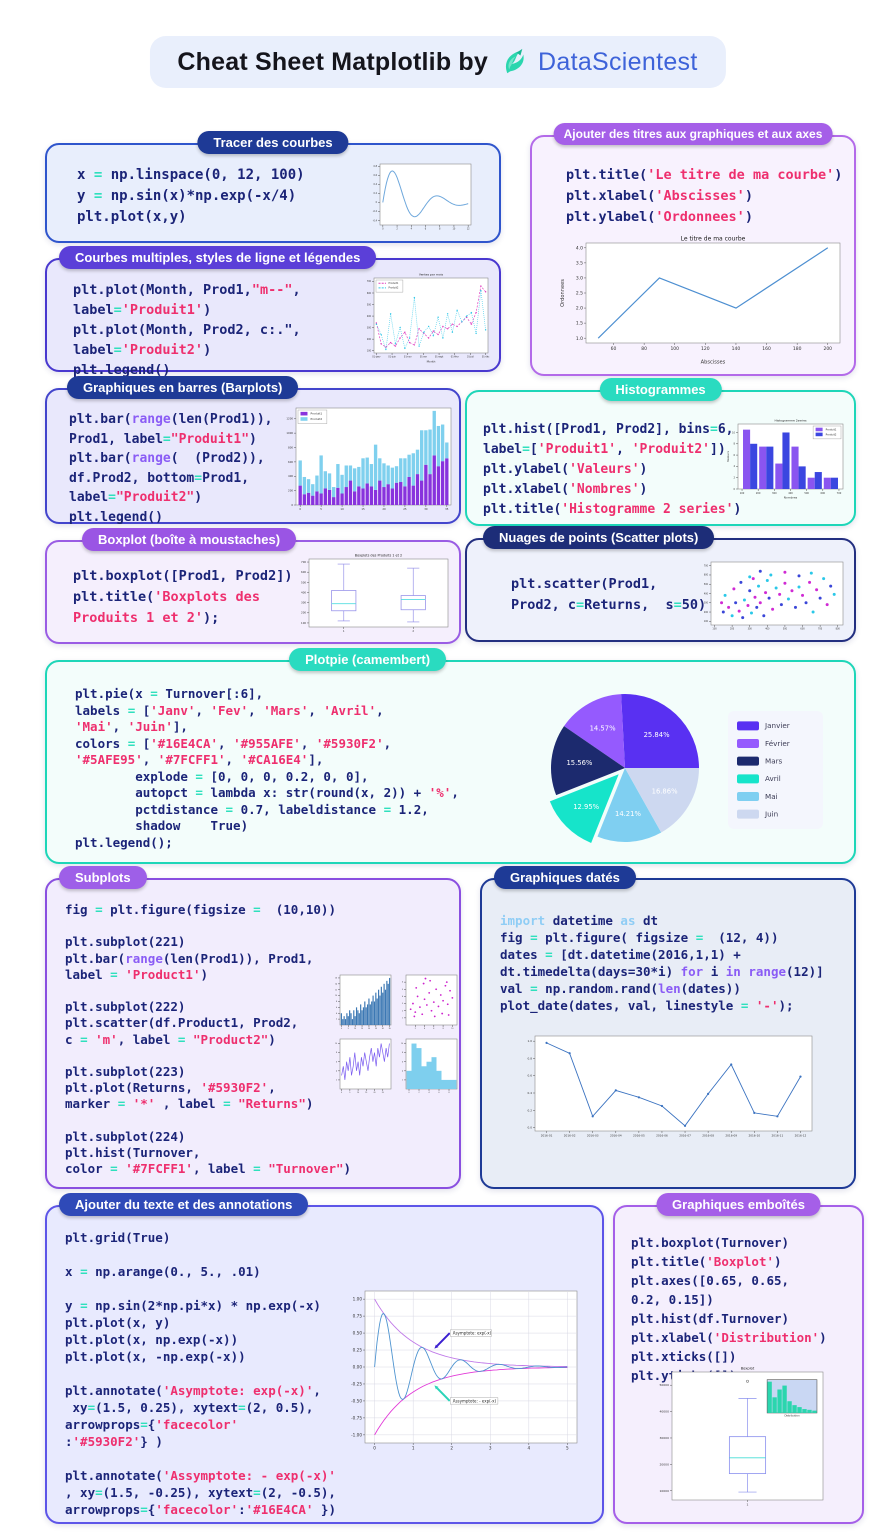 The height and width of the screenshot is (1536, 875). Describe the element at coordinates (486, 357) in the screenshot. I see `svg-text: 01-déc` at that location.